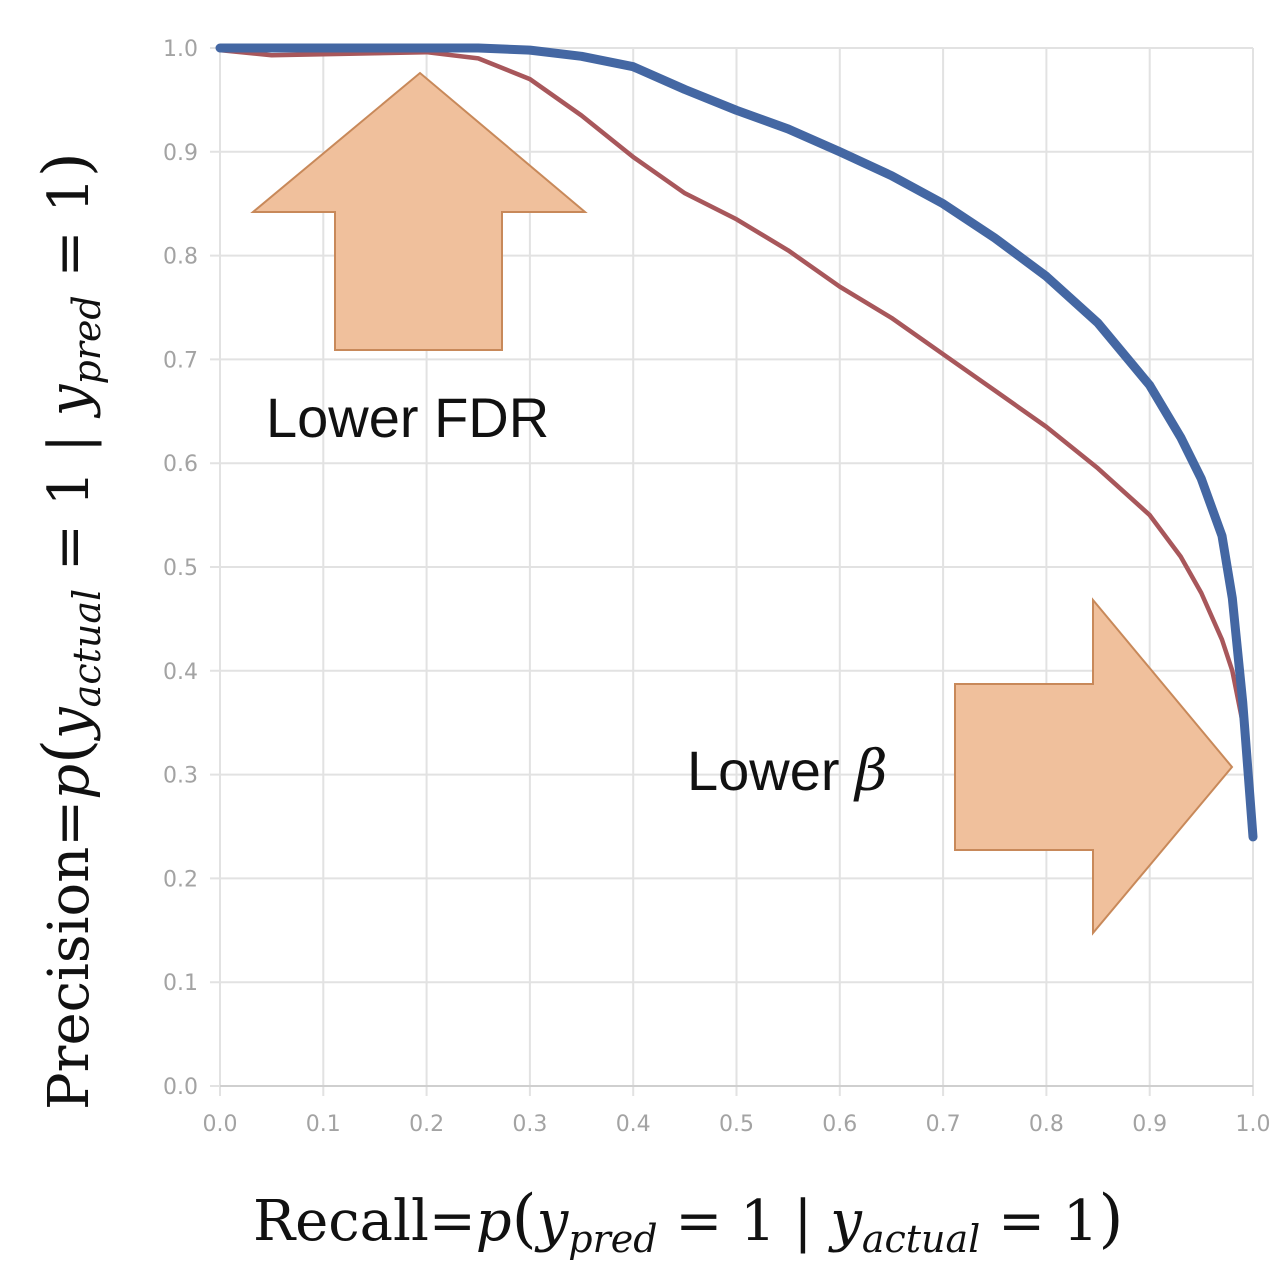 The width and height of the screenshot is (1282, 1280). What do you see at coordinates (419, 211) in the screenshot?
I see `arrow-up-icon` at bounding box center [419, 211].